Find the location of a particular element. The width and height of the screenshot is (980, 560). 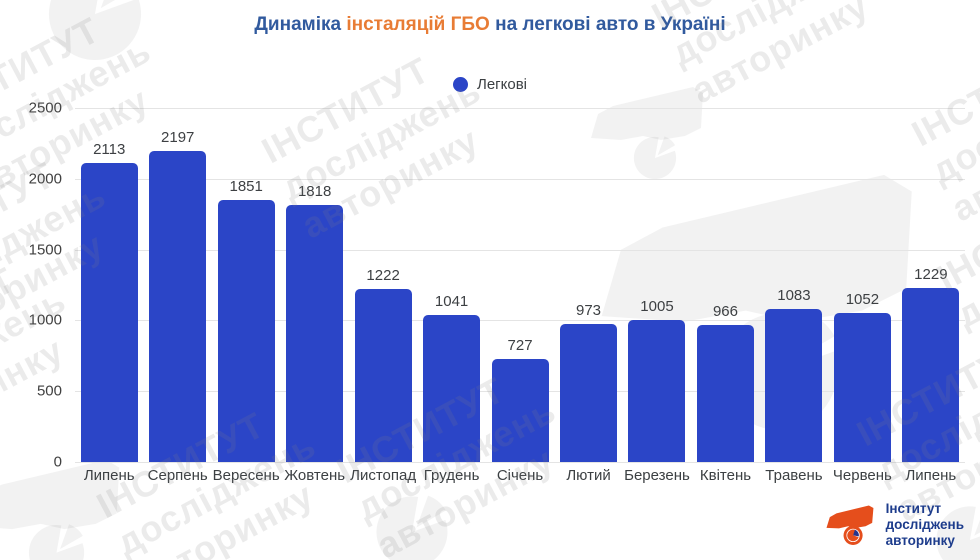

car-pie-logo-icon is located at coordinates (850, 525).